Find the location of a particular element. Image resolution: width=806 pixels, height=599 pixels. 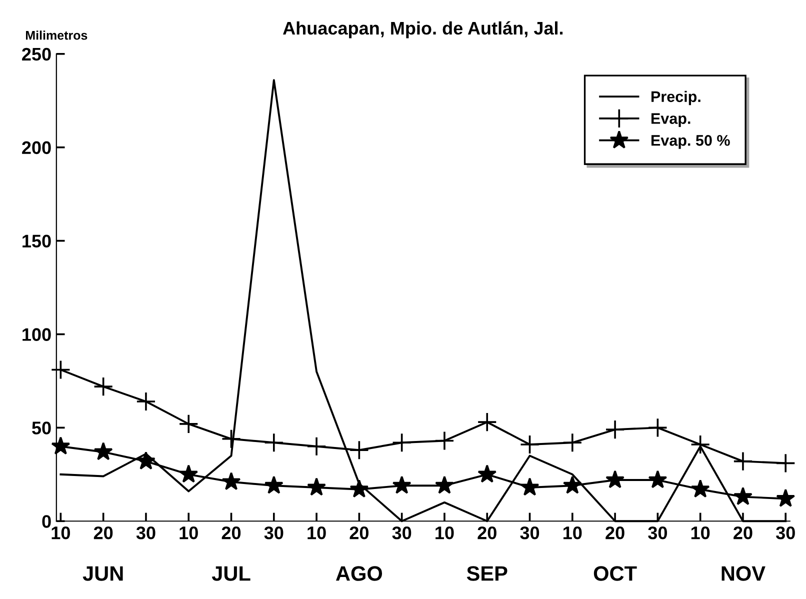

y-tick-label: 250 is located at coordinates (36, 54).